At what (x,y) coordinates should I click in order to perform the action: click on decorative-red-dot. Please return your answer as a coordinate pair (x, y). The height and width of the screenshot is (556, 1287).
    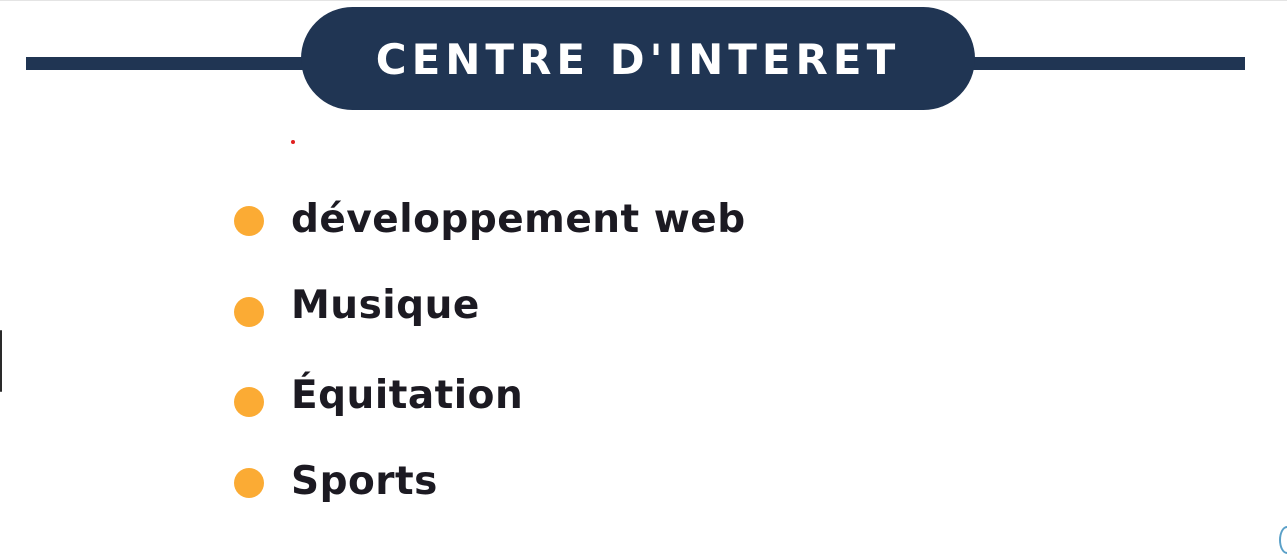
    Looking at the image, I should click on (293, 142).